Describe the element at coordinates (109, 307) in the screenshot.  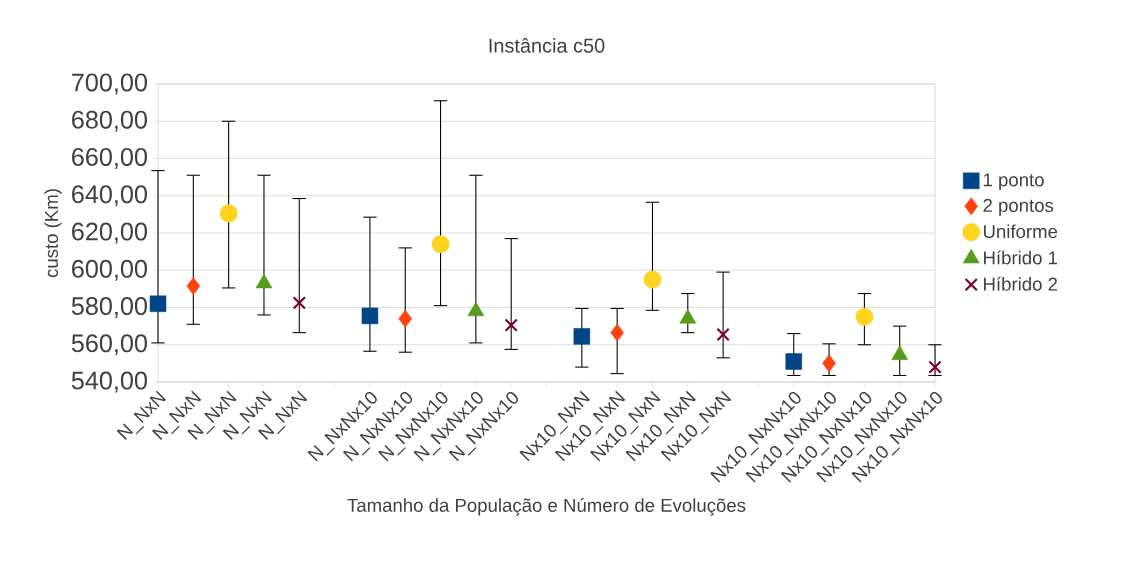
I see `y-tick-label: 580,00` at that location.